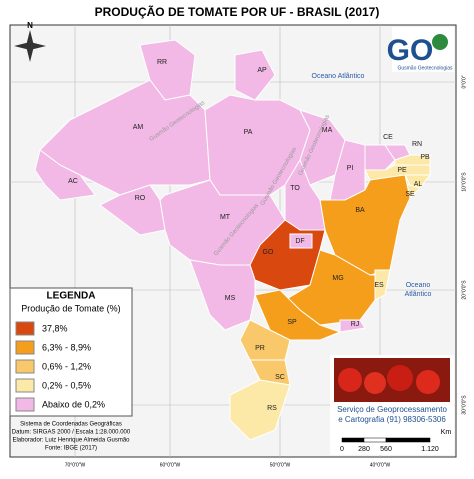 The width and height of the screenshot is (474, 479). What do you see at coordinates (418, 294) in the screenshot?
I see `ocean-label: Atlântico` at bounding box center [418, 294].